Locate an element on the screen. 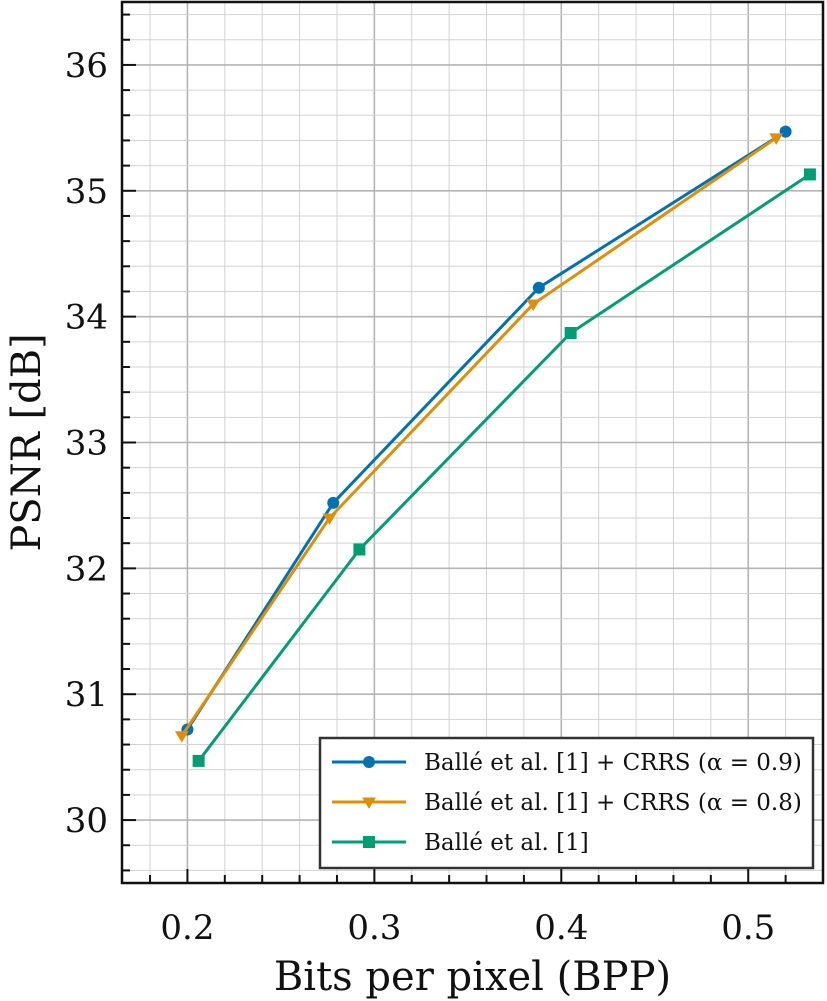 The height and width of the screenshot is (1001, 827). legend-label: Ballé et al. [1] is located at coordinates (506, 843).